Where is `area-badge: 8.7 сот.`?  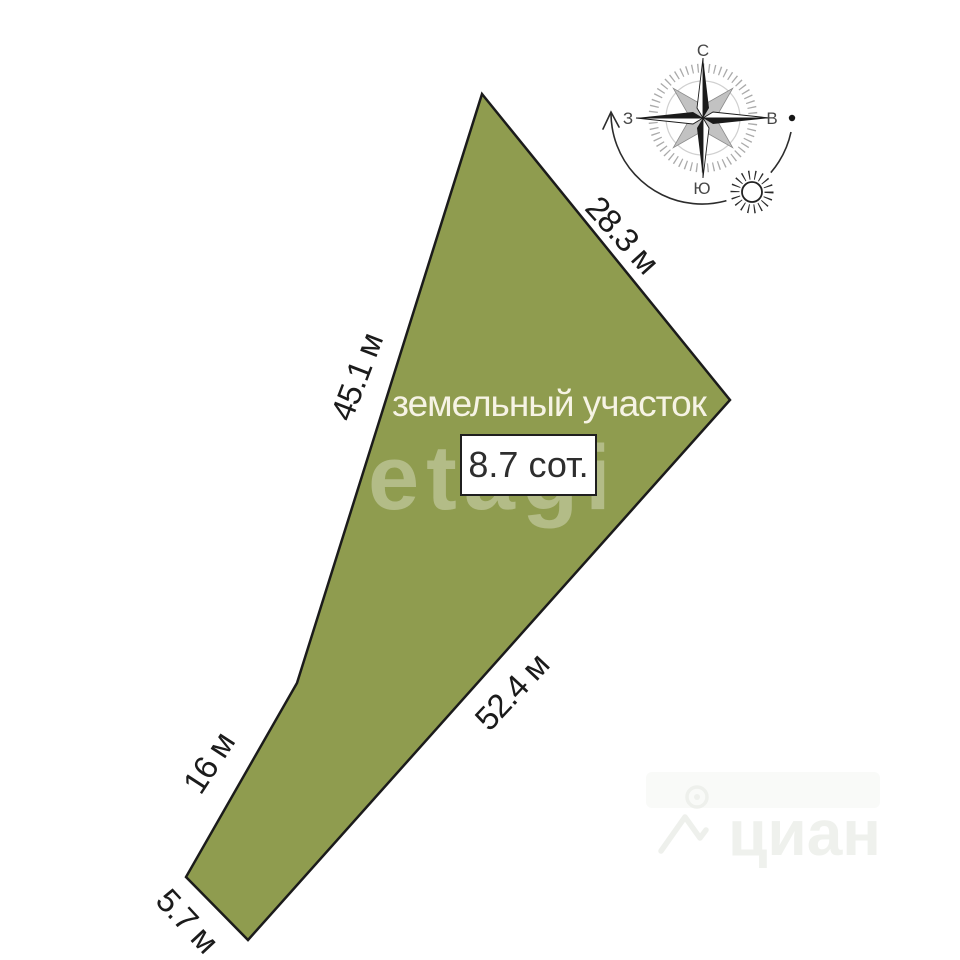 area-badge: 8.7 сот. is located at coordinates (528, 465).